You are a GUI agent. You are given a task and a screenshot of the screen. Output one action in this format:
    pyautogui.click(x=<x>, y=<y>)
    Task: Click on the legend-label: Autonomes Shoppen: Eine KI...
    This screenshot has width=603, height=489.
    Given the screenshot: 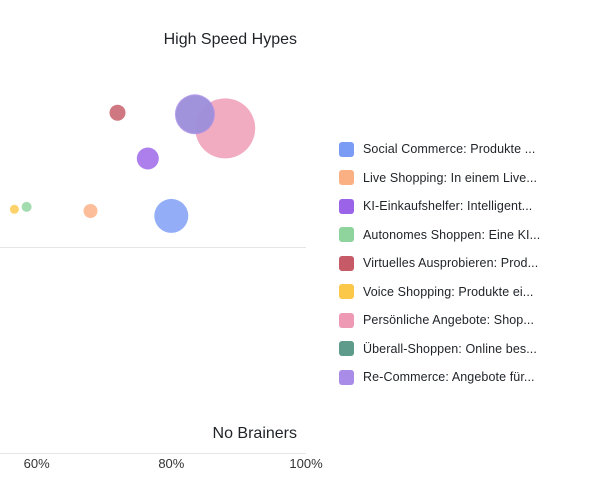 What is the action you would take?
    pyautogui.click(x=452, y=234)
    